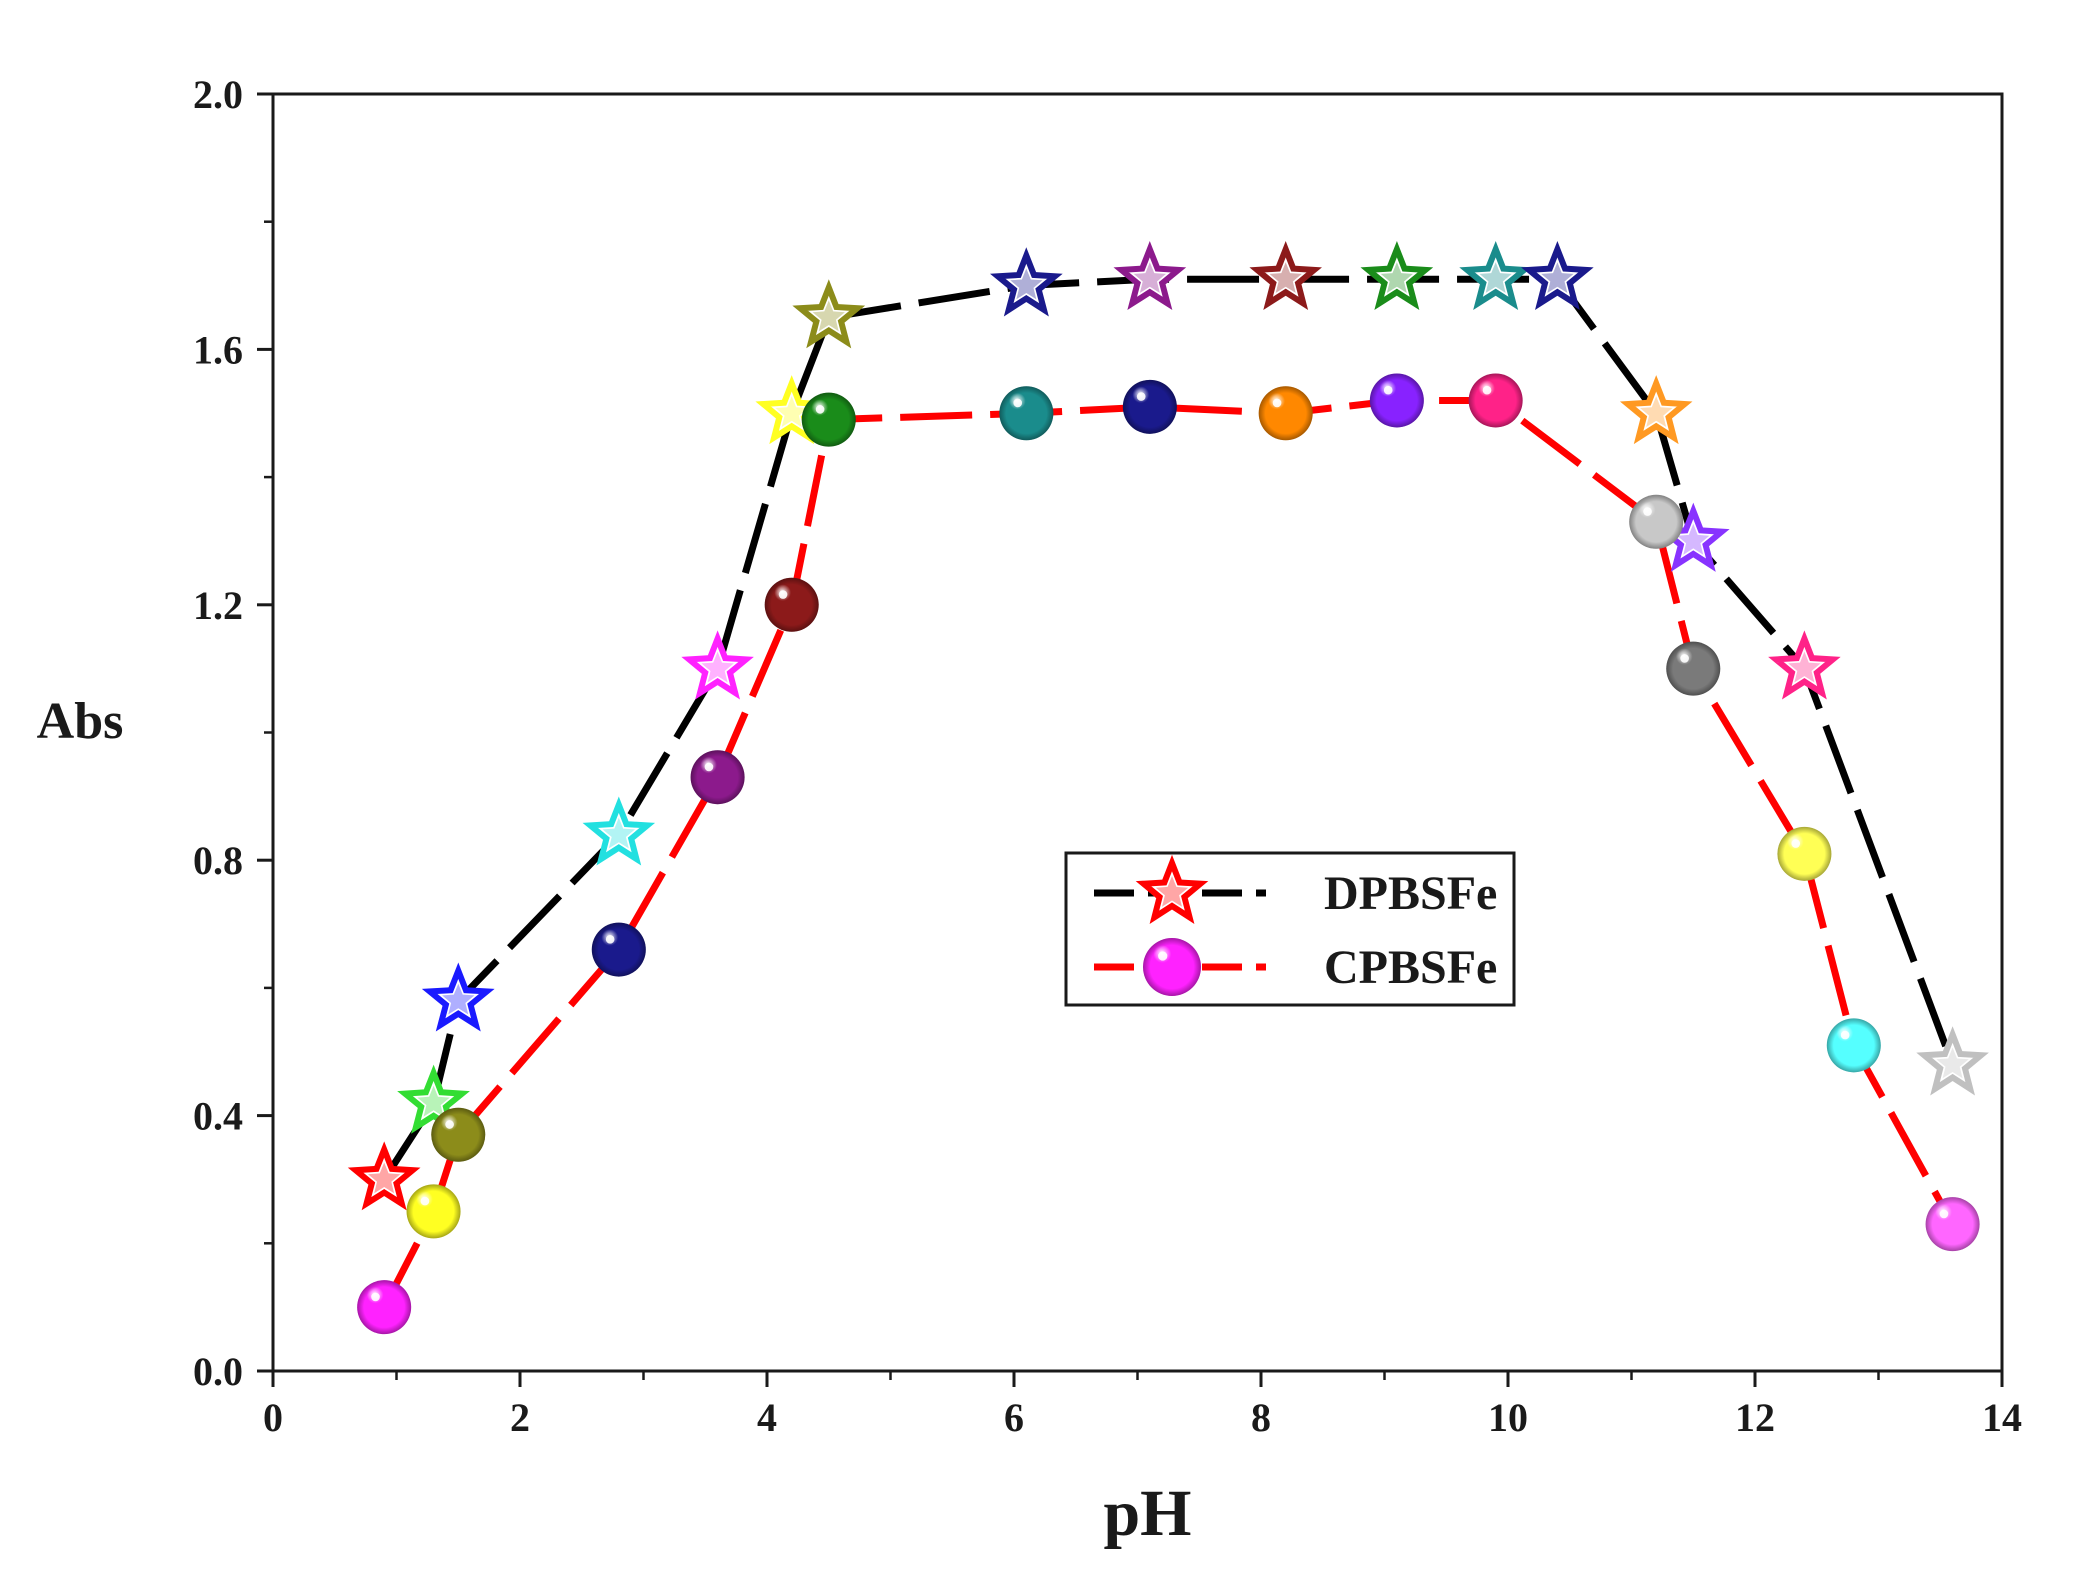  I want to click on x-tick-label: 10, so click(1508, 1417).